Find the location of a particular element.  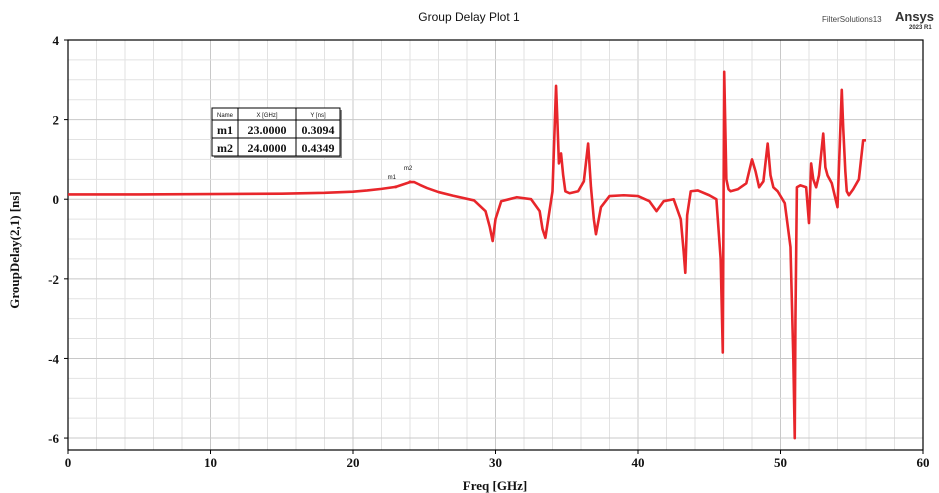

brand-version: 2023 R1 is located at coordinates (920, 28).